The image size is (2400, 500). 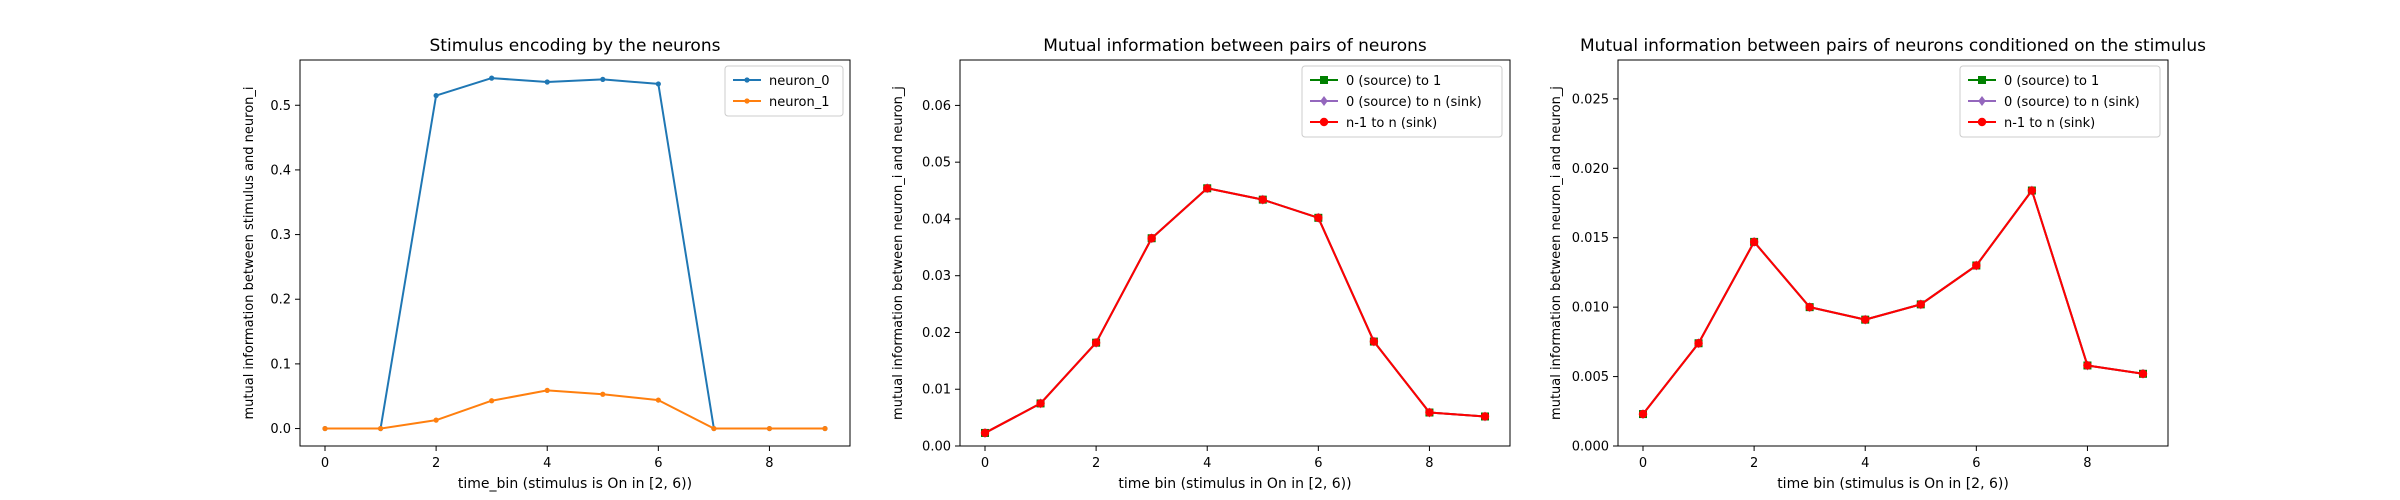 I want to click on y-tick-label: 0.005, so click(x=1590, y=377).